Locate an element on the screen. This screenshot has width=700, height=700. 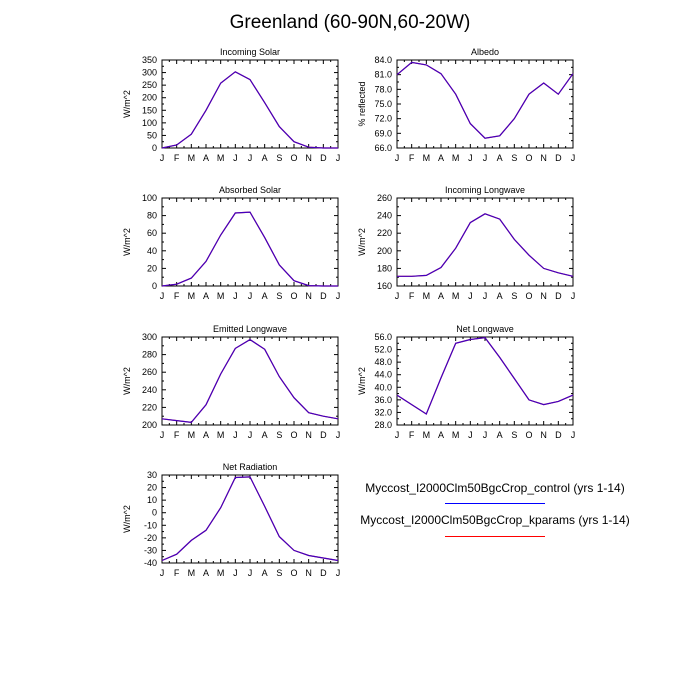
y-tick-label: 280 is located at coordinates (149, 355).